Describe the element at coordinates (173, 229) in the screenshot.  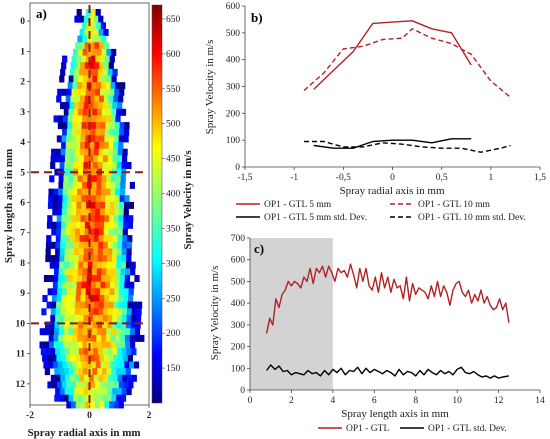
I see `colorbar-tick-label: 350` at that location.